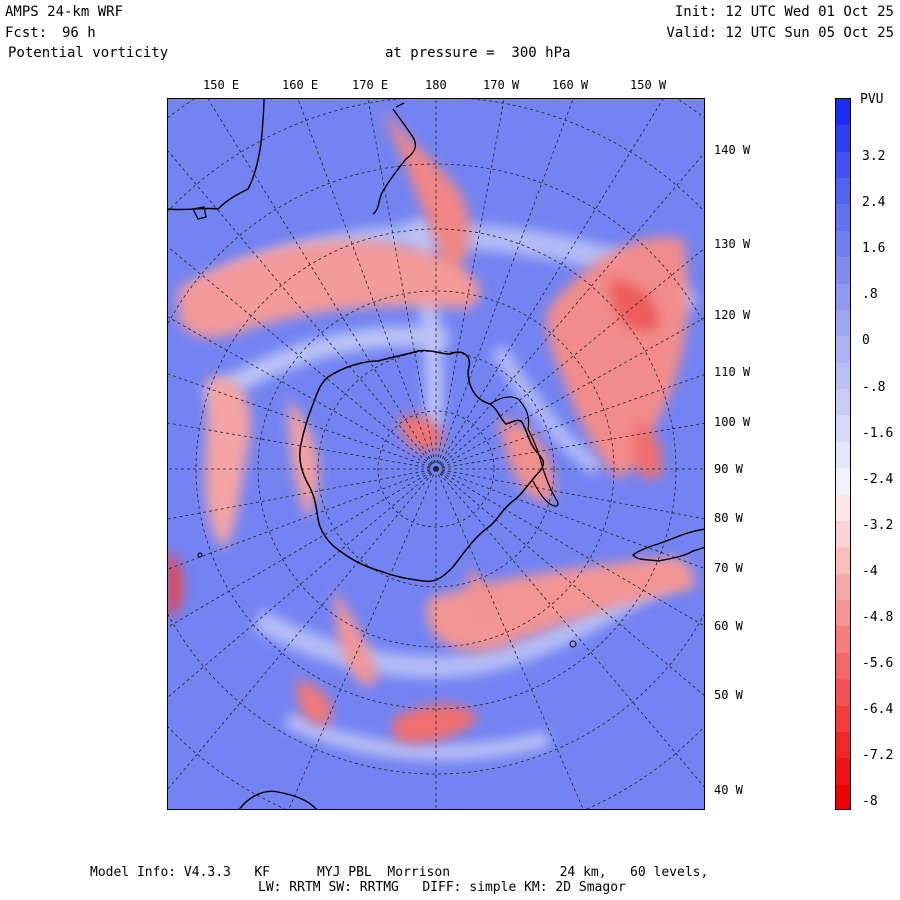 Image resolution: width=900 pixels, height=900 pixels. I want to click on colorbar-tick-label: -5.6, so click(878, 664).